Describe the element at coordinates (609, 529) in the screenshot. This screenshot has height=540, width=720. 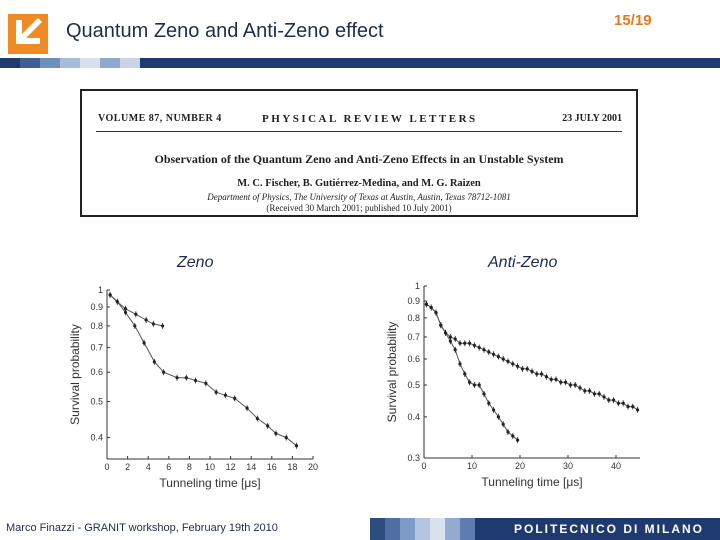
I see `institution-name: POLITECNICO DI MILANO` at that location.